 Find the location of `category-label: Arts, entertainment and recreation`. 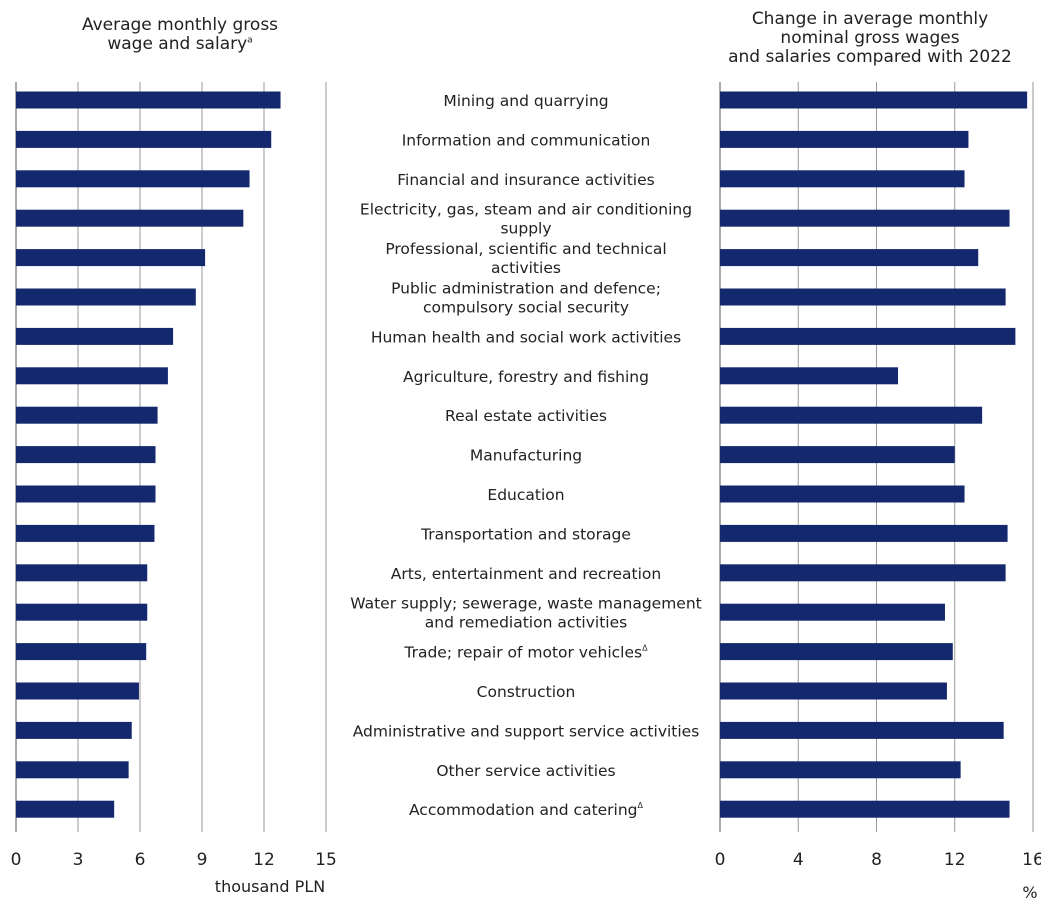

category-label: Arts, entertainment and recreation is located at coordinates (526, 574).